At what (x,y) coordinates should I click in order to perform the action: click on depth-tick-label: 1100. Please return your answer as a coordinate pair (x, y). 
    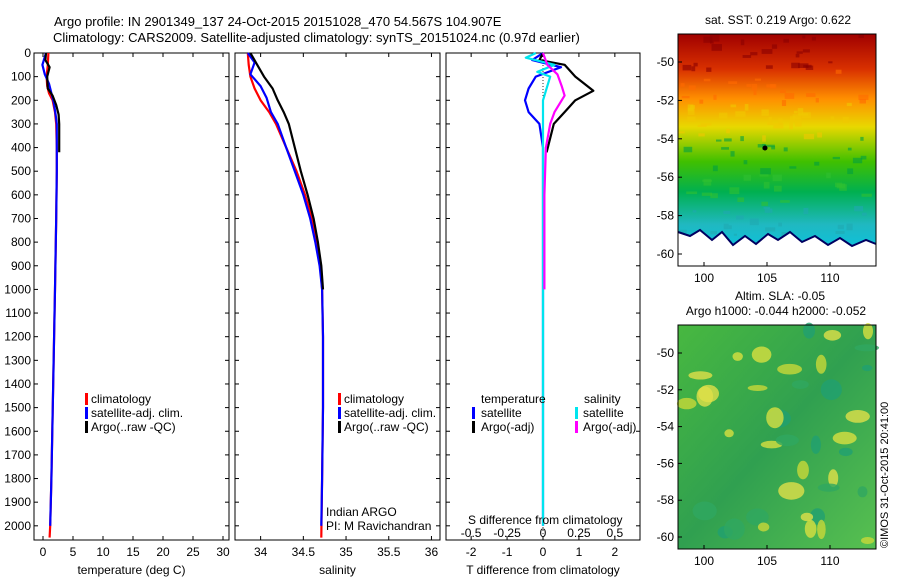
    Looking at the image, I should click on (18, 313).